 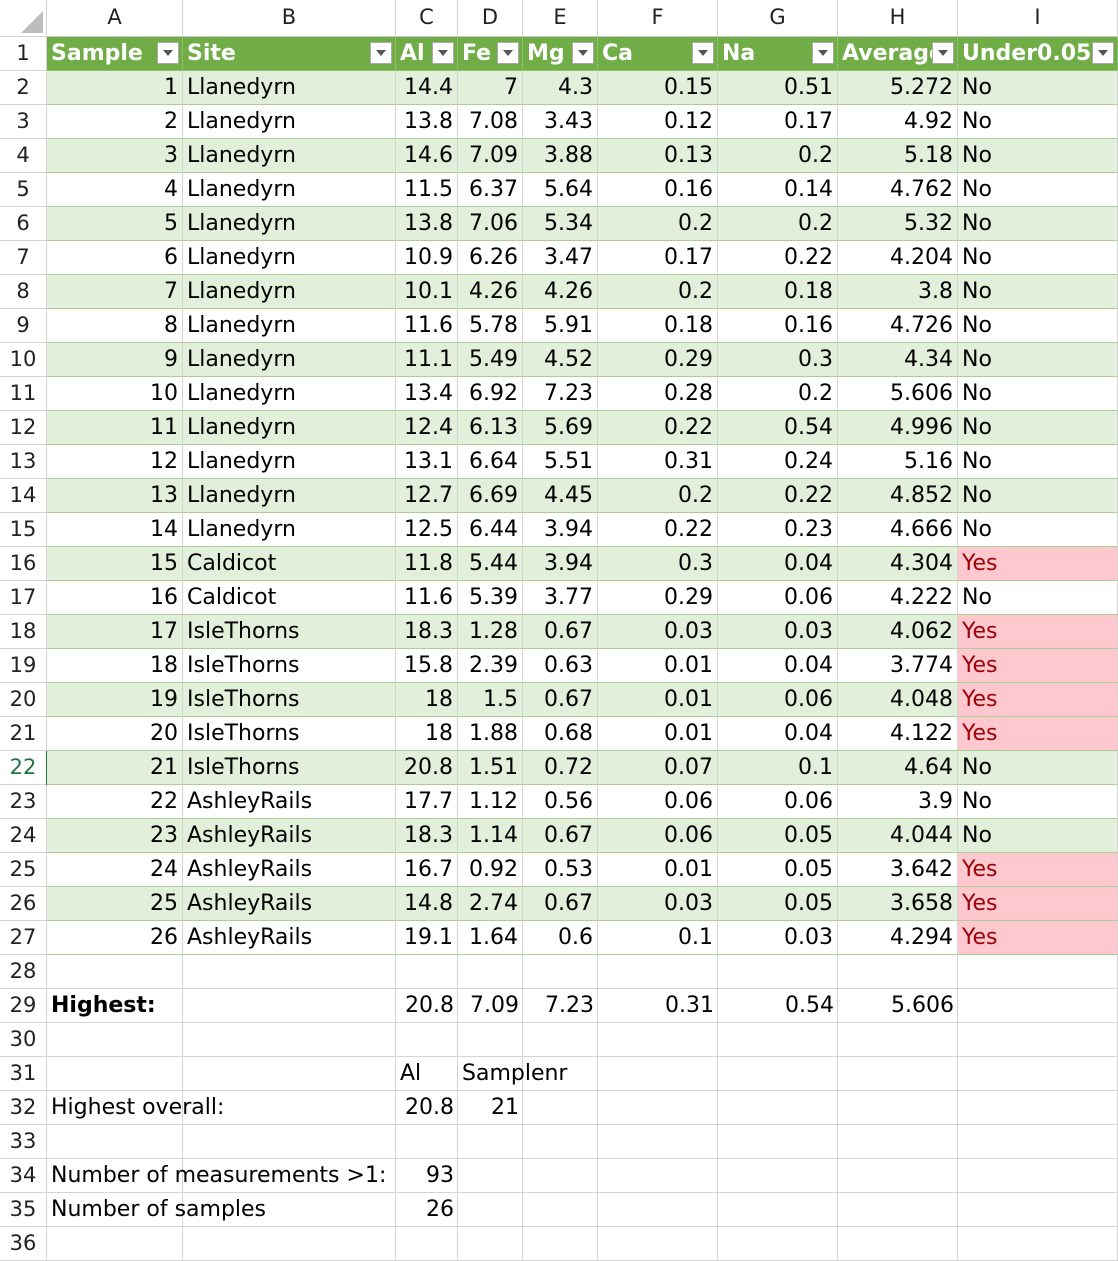 What do you see at coordinates (1038, 18) in the screenshot?
I see `column-header-I: I` at bounding box center [1038, 18].